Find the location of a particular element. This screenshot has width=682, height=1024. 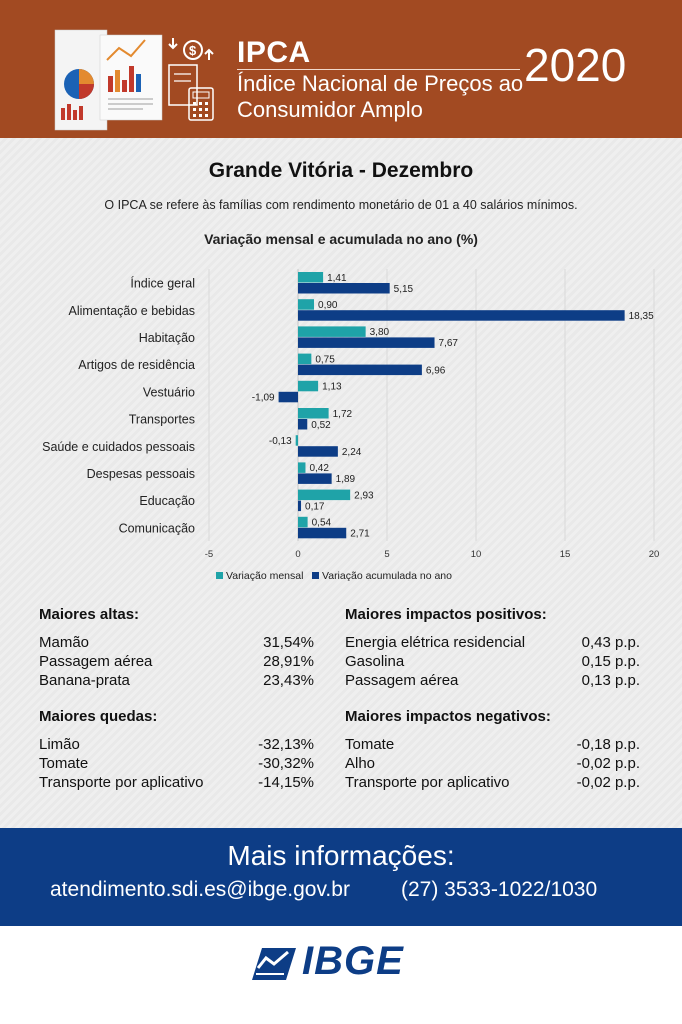

contact-email-link: atendimento.sdi.es@ibge.gov.br is located at coordinates (200, 889).